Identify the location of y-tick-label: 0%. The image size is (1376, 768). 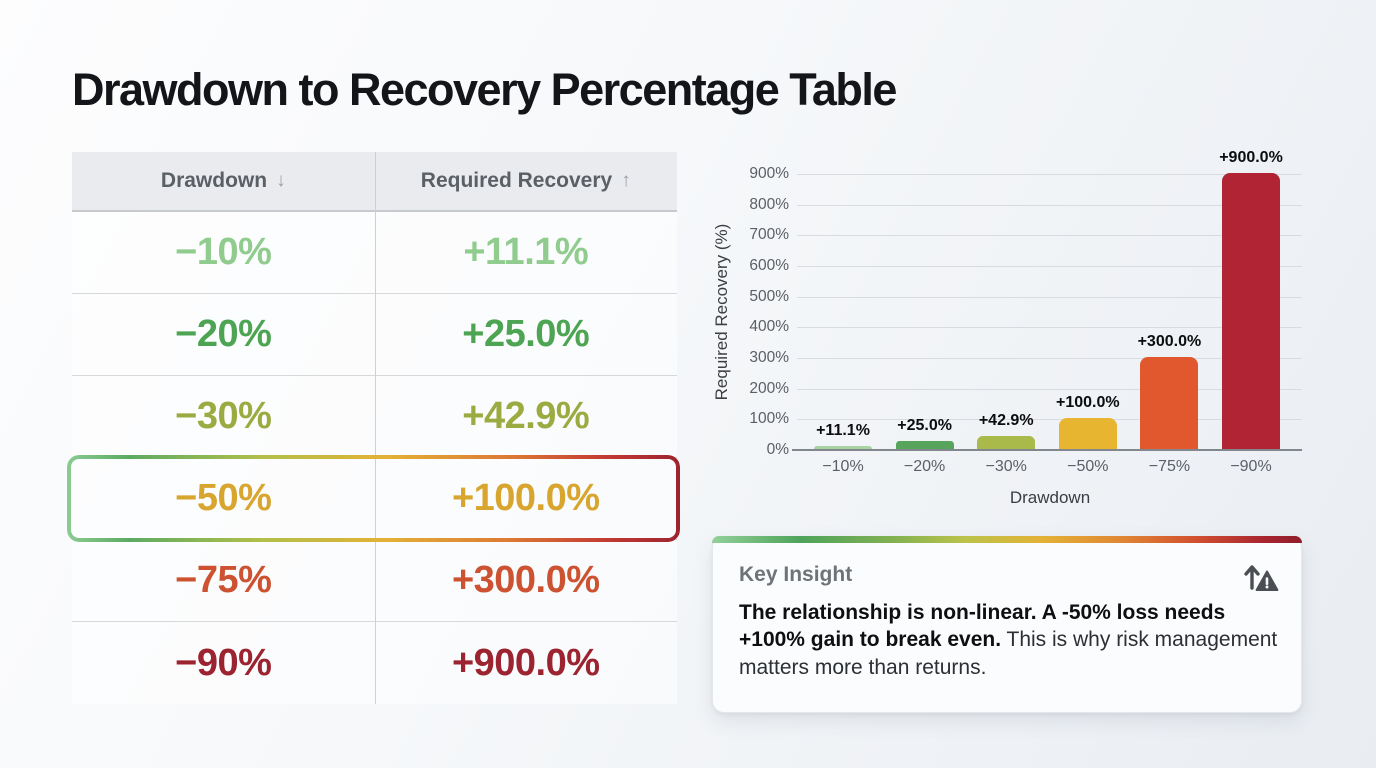
(777, 449).